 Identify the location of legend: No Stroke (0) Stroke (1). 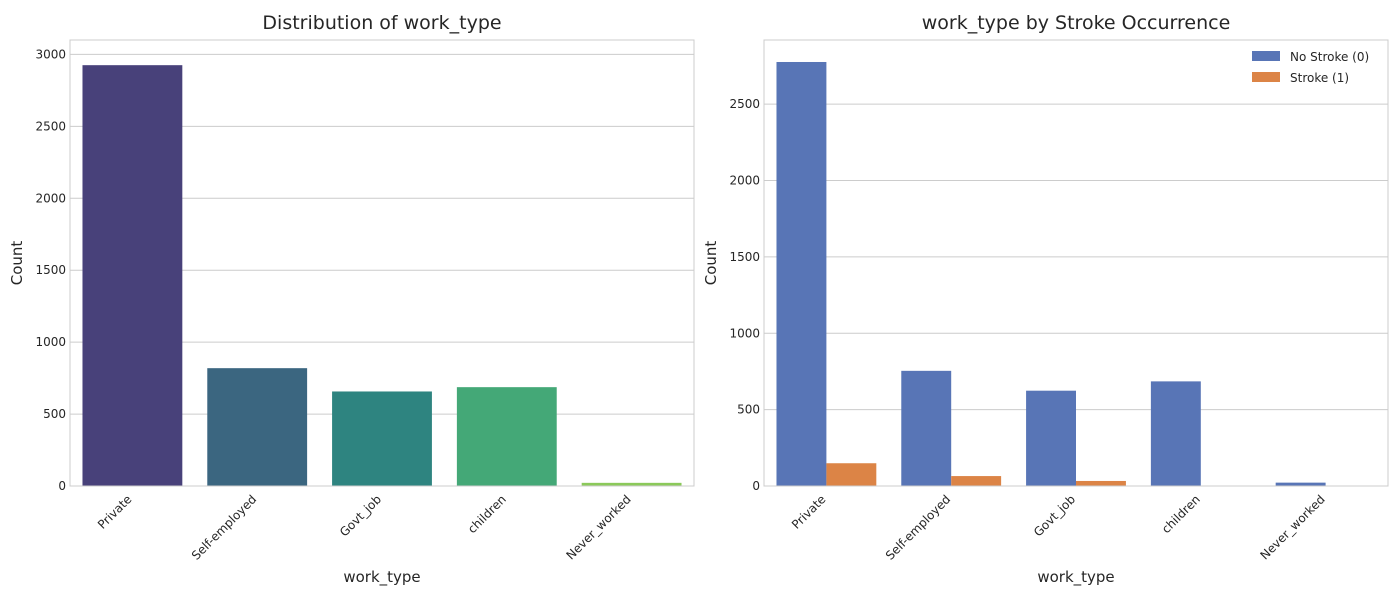
(1310, 67).